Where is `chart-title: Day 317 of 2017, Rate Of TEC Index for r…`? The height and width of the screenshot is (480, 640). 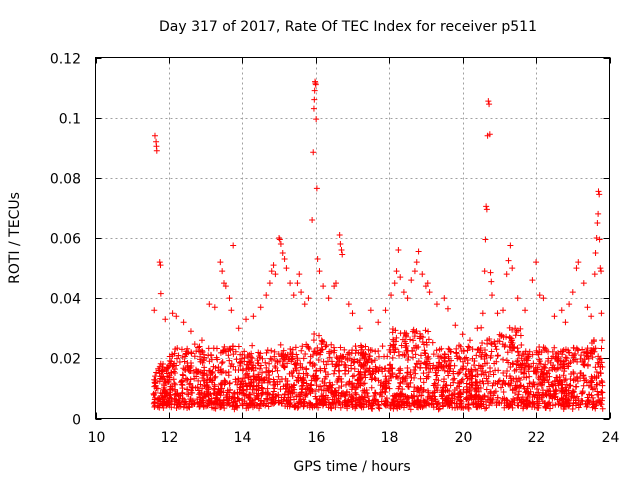
chart-title: Day 317 of 2017, Rate Of TEC Index for r… is located at coordinates (348, 27).